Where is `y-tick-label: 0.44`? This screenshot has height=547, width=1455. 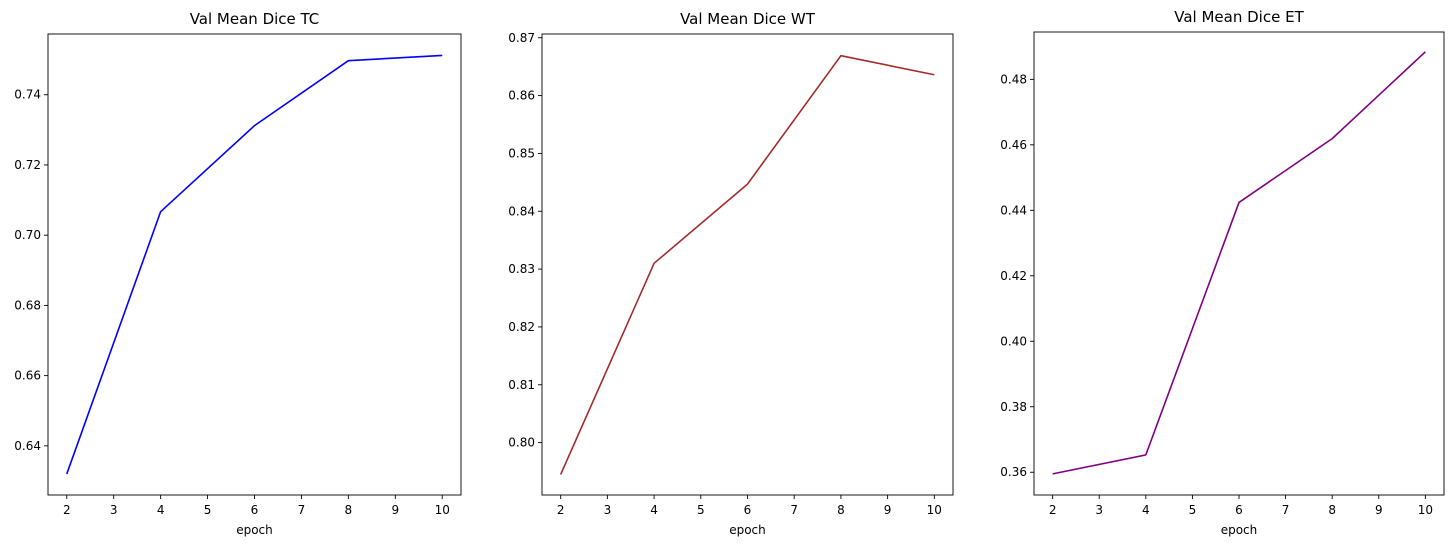
y-tick-label: 0.44 is located at coordinates (1013, 210).